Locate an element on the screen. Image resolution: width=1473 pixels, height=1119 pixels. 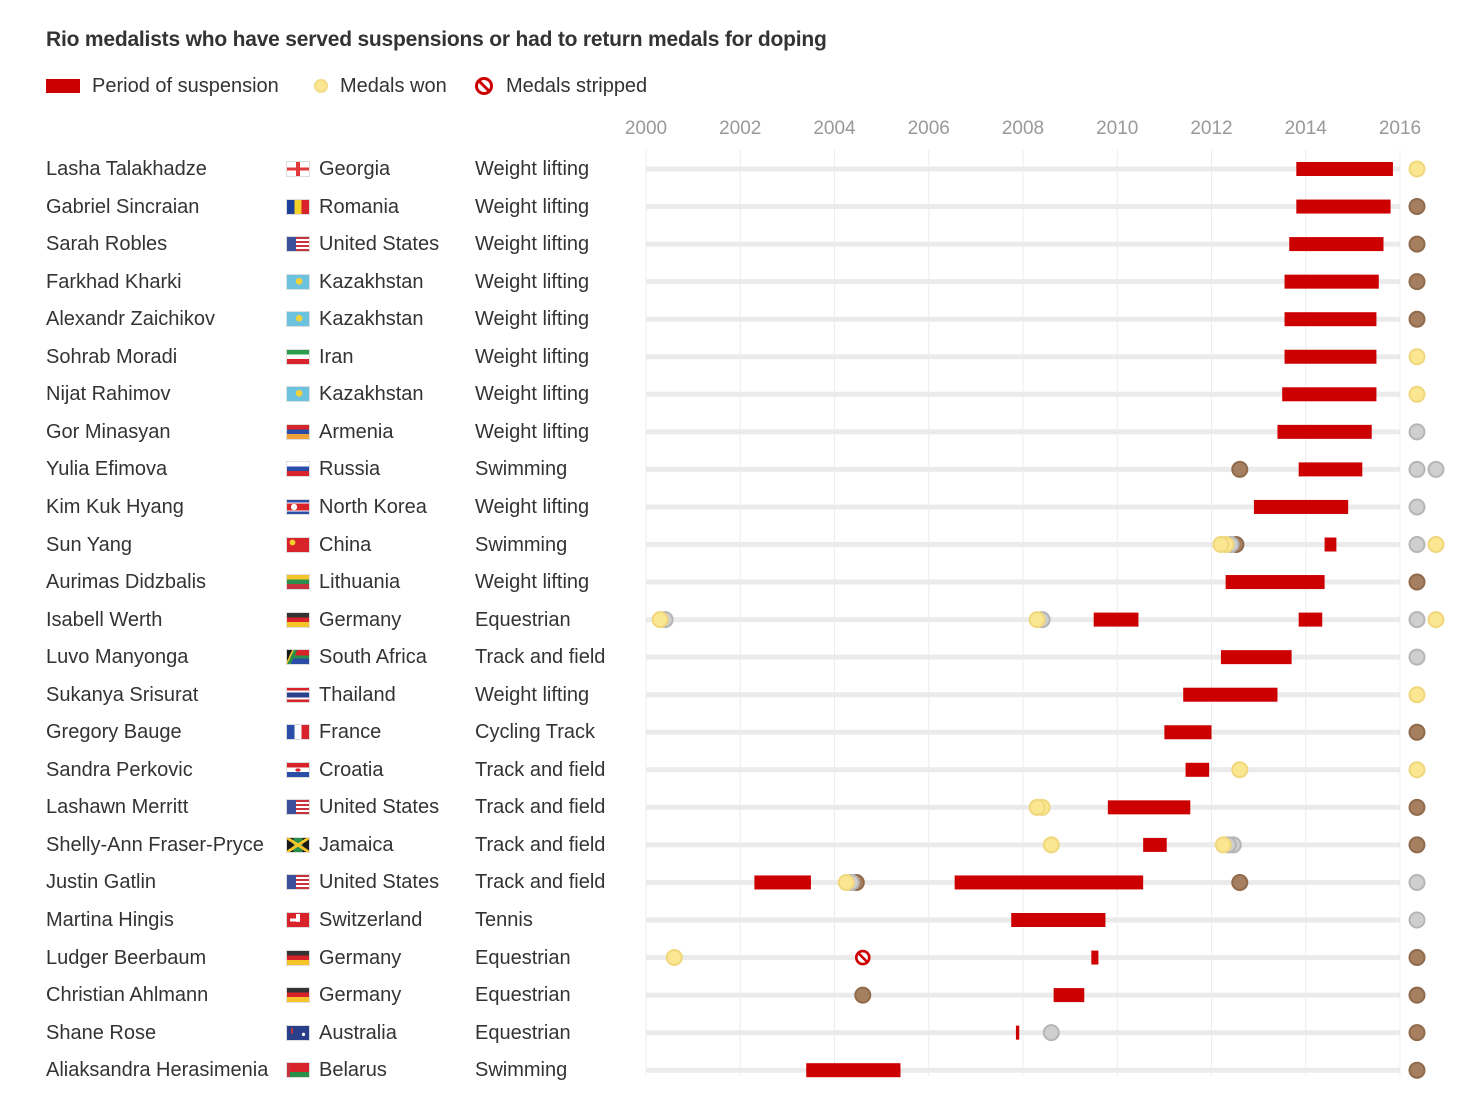
athlete-name: Sarah Robles is located at coordinates (107, 244).